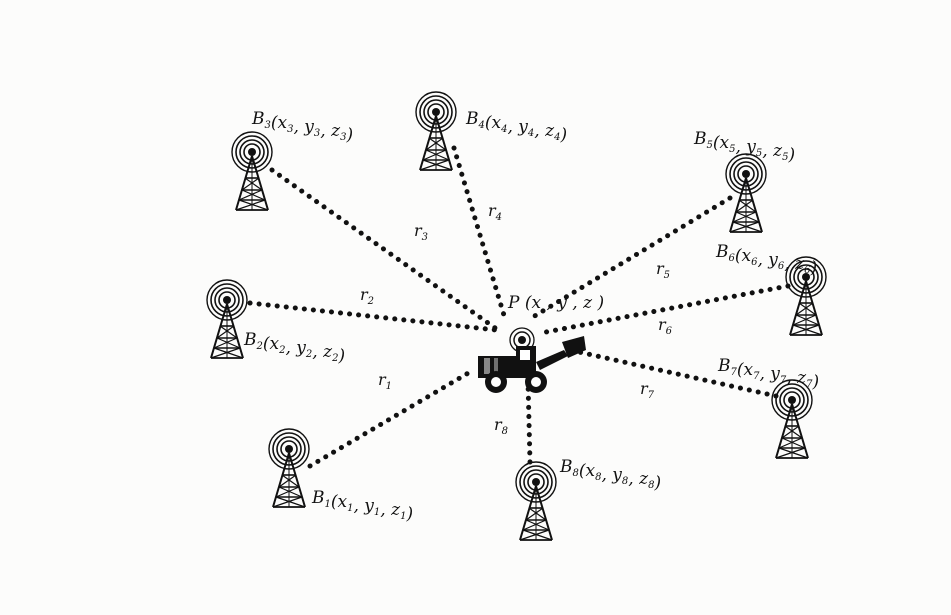 This screenshot has height=615, width=951. Describe the element at coordinates (390, 419) in the screenshot. I see `range-line-r1` at that location.